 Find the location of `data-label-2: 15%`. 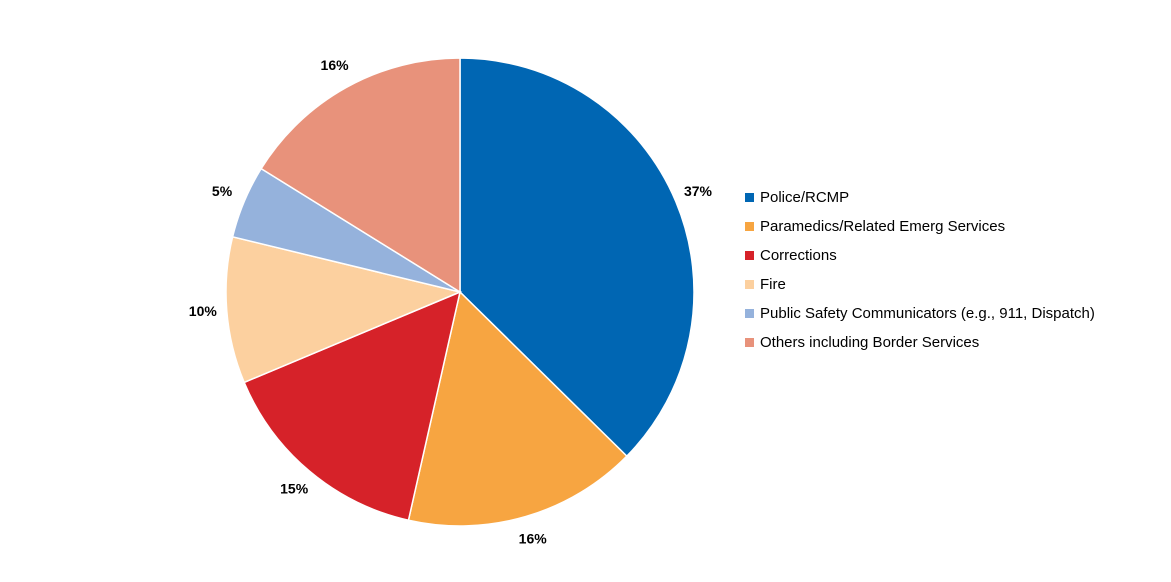

data-label-2: 15% is located at coordinates (294, 488).